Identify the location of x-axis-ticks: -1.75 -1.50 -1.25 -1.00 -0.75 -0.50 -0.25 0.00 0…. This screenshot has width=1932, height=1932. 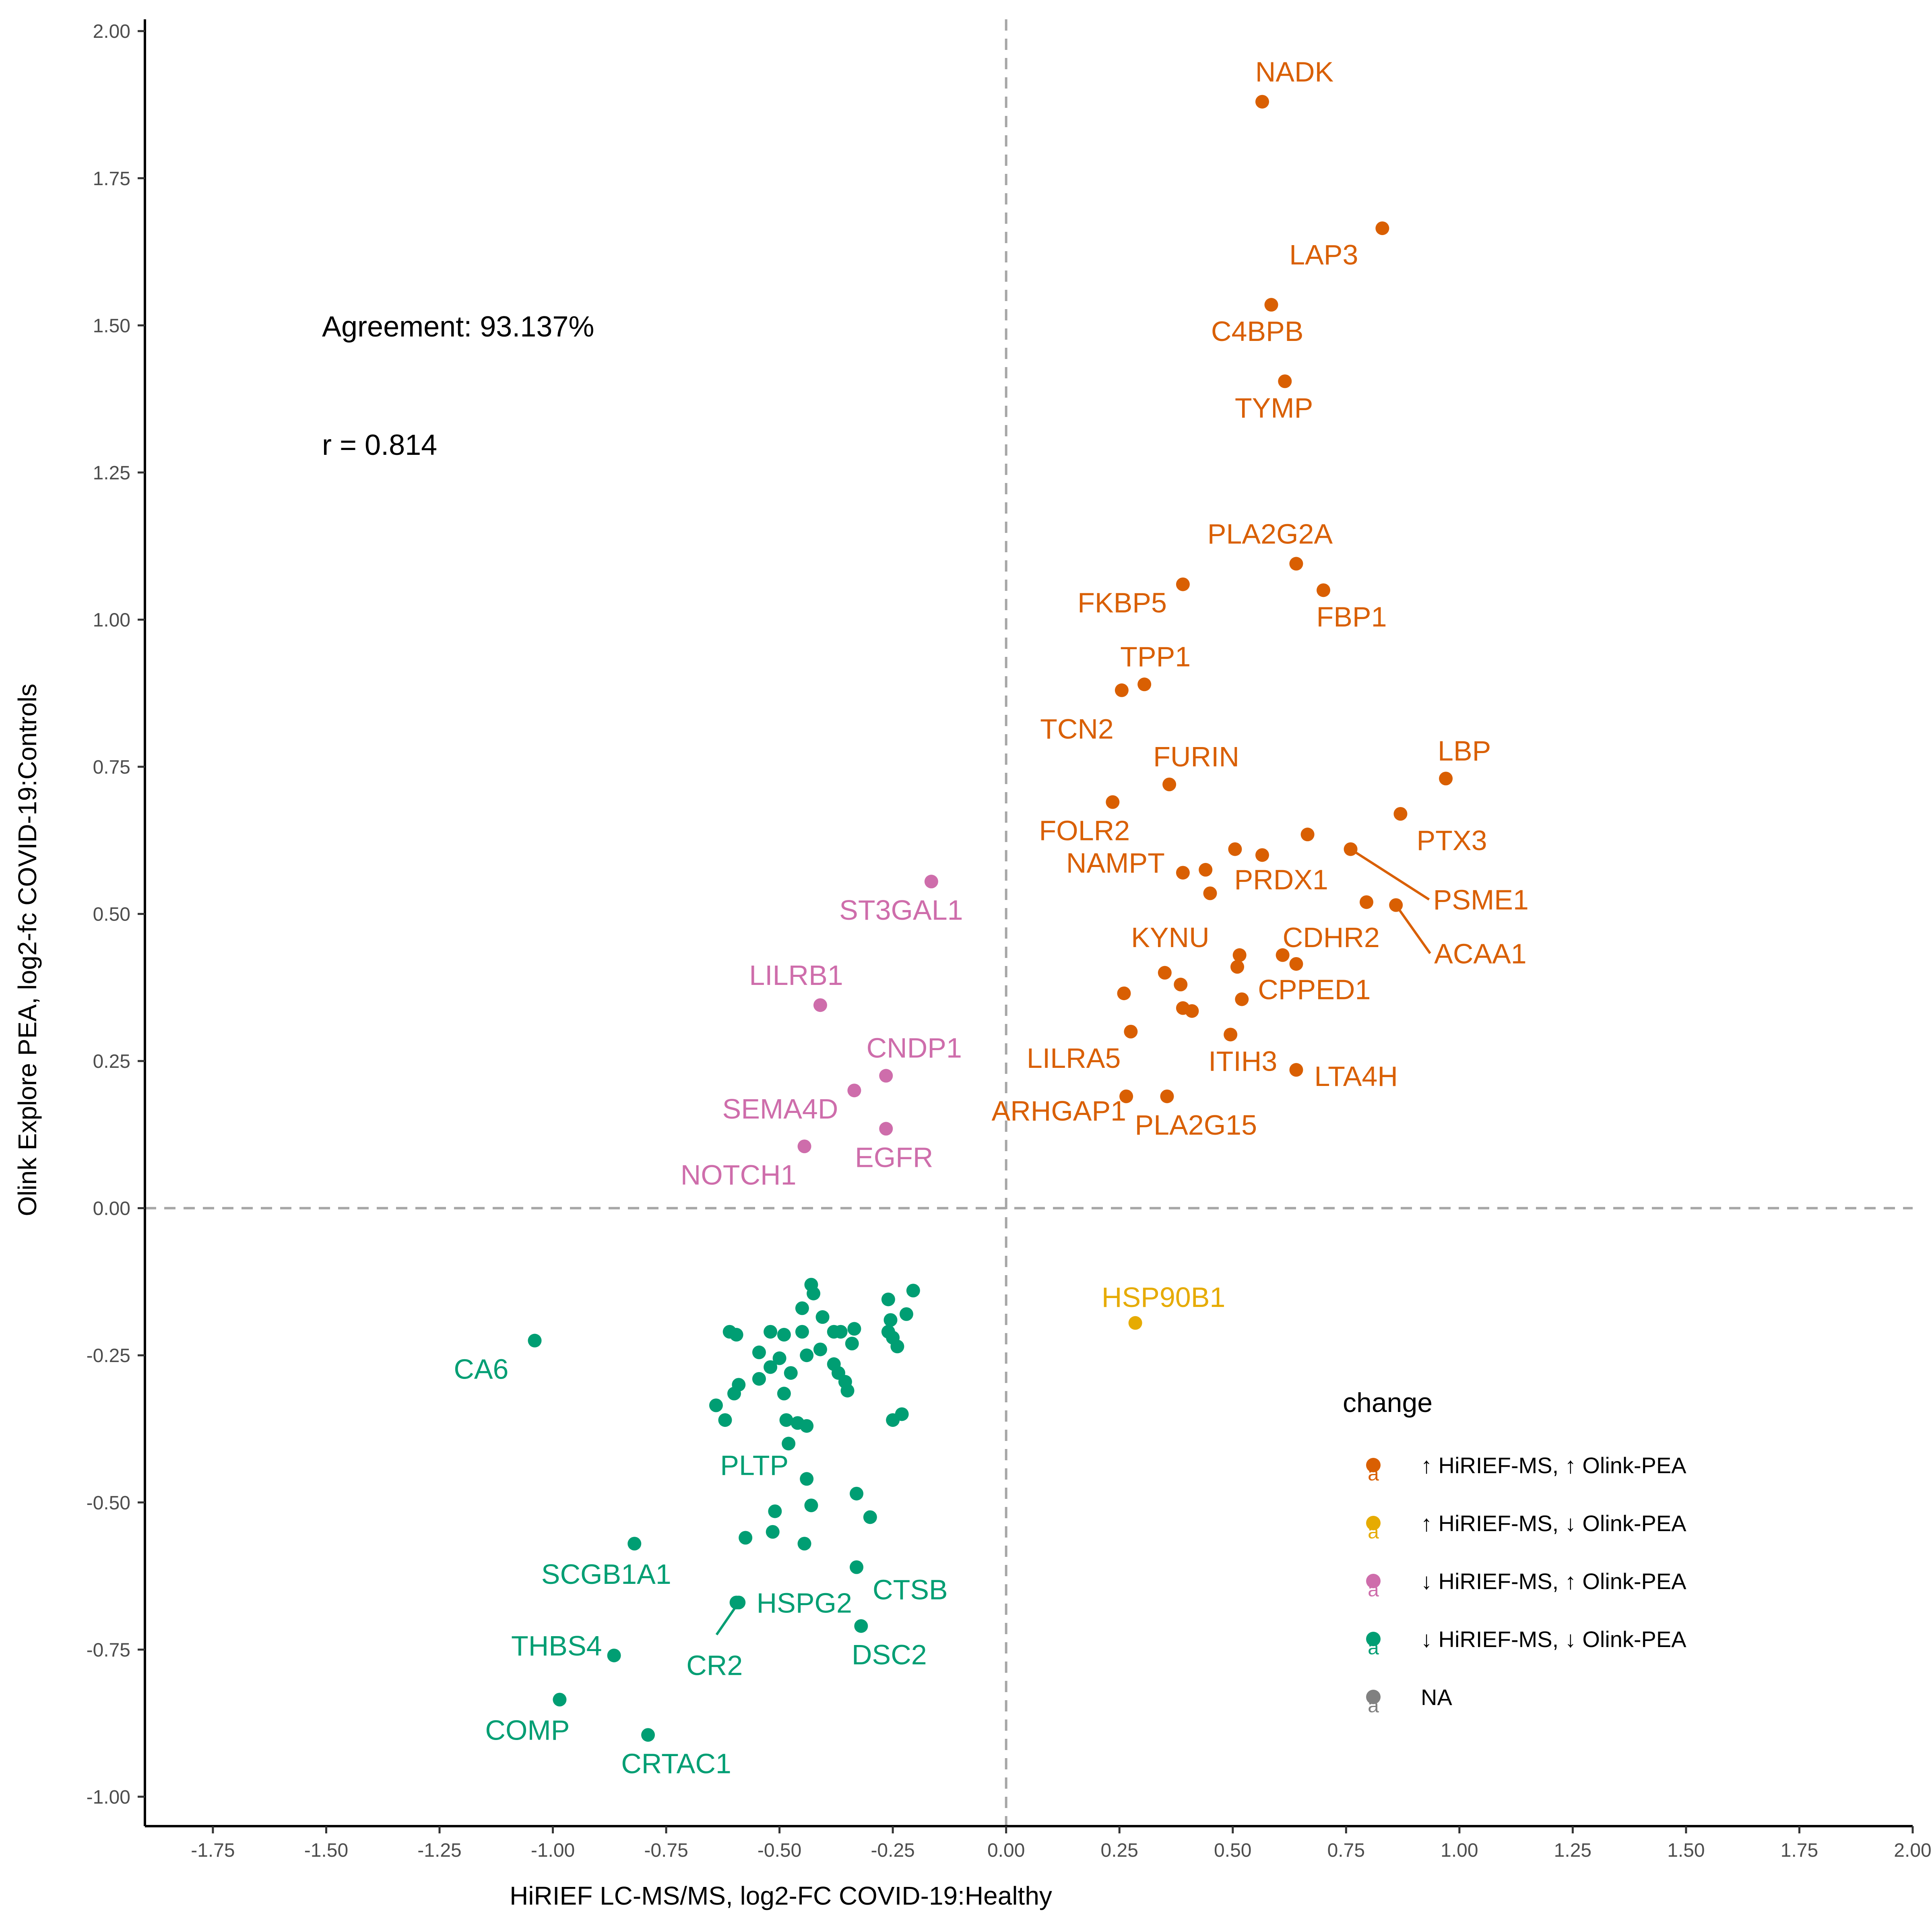
(1061, 1844).